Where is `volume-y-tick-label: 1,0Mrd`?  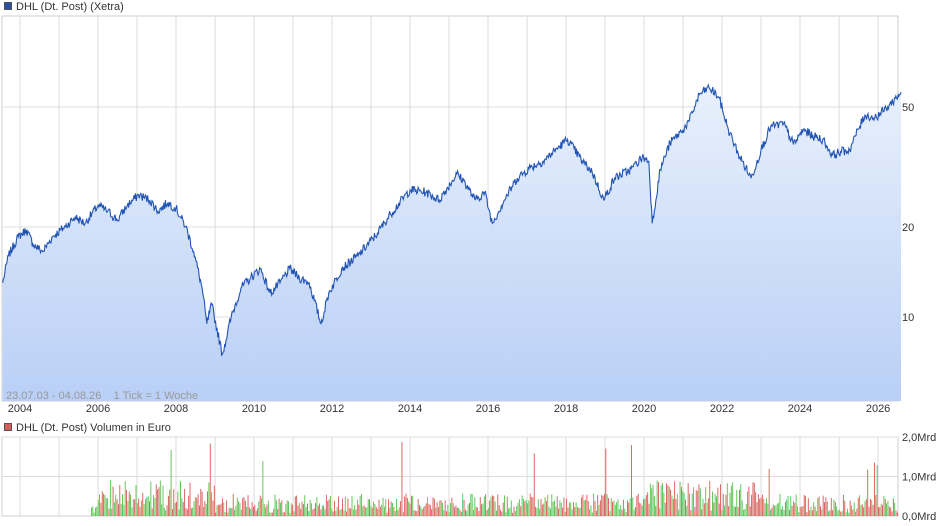
volume-y-tick-label: 1,0Mrd is located at coordinates (919, 478).